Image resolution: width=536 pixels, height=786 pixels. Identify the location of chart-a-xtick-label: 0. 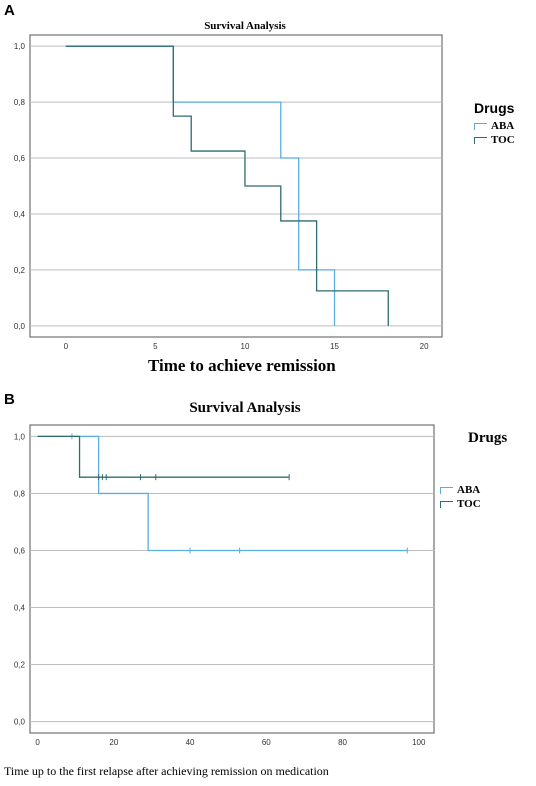
(66, 346).